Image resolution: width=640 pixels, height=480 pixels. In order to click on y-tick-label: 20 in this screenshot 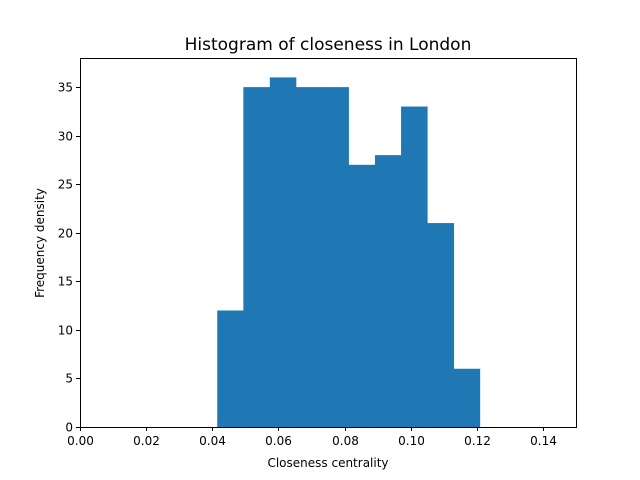, I will do `click(65, 234)`.